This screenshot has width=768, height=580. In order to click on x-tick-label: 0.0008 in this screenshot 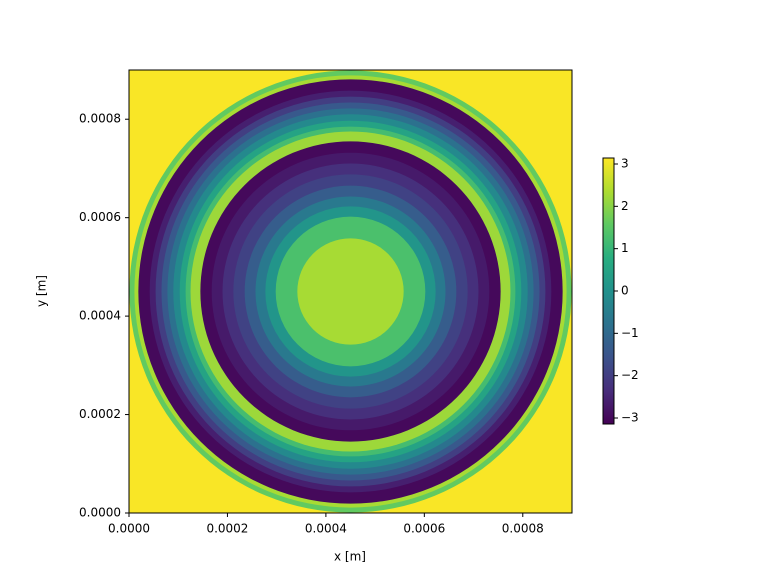, I will do `click(523, 529)`.